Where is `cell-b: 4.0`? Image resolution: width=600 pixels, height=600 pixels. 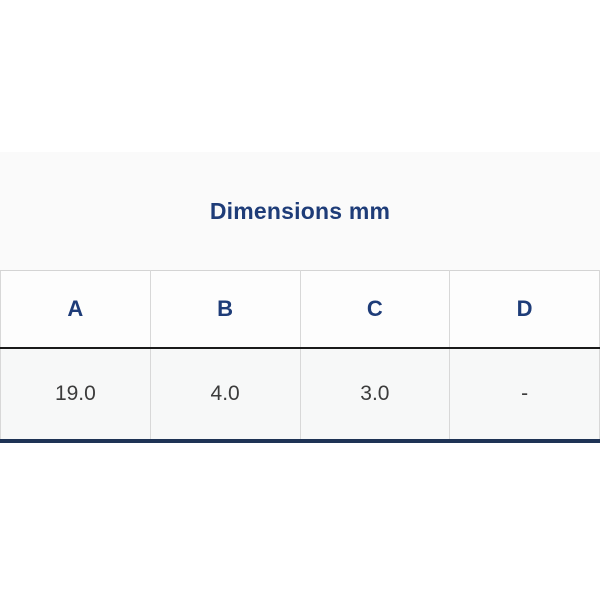 cell-b: 4.0 is located at coordinates (224, 394).